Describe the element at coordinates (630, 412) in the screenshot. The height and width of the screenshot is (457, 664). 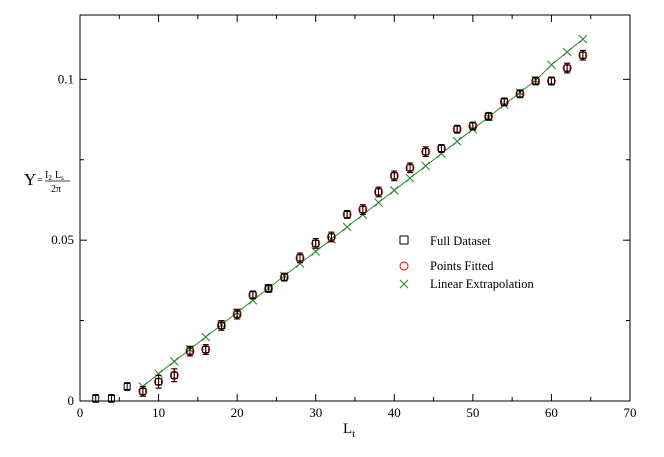
I see `x-tick-label: 70` at that location.